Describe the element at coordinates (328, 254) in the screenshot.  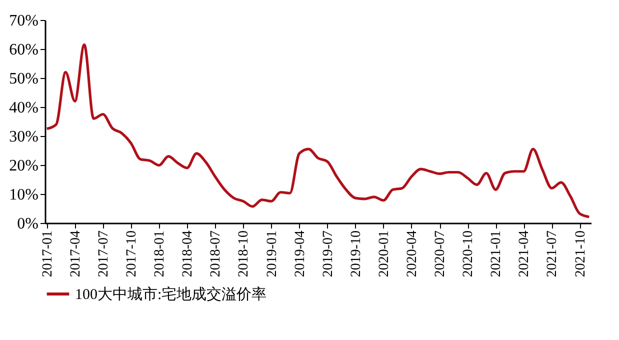
I see `x-tick-label: 2019-07` at that location.